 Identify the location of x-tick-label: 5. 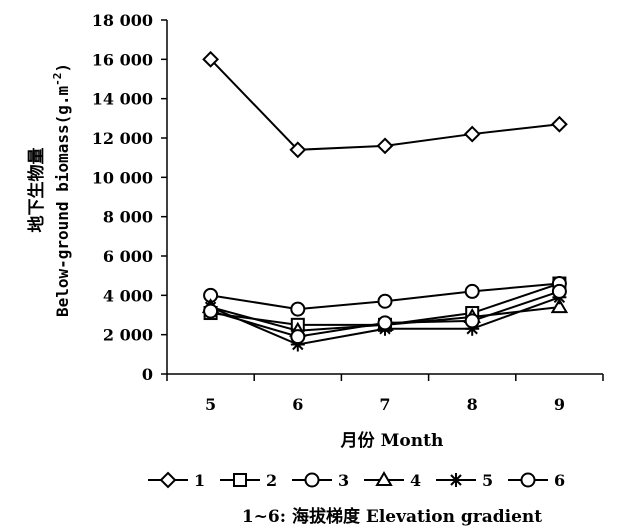
(210, 404).